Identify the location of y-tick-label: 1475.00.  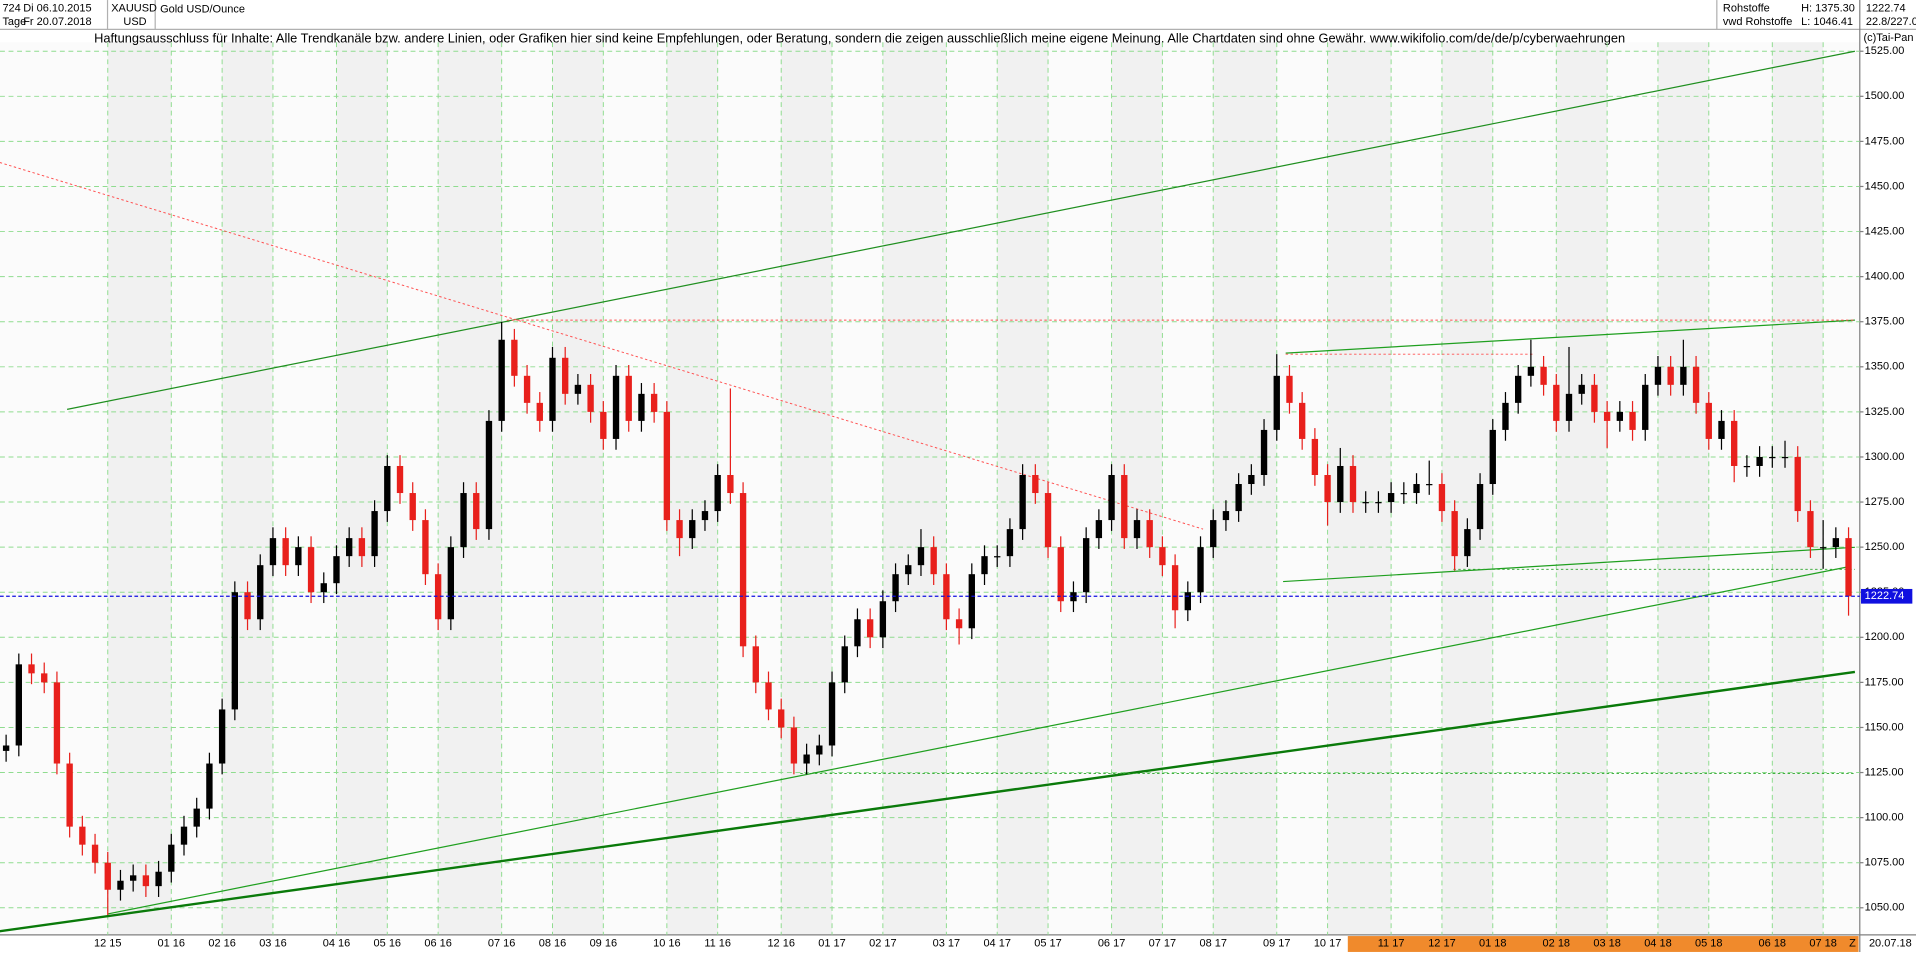
(1885, 141).